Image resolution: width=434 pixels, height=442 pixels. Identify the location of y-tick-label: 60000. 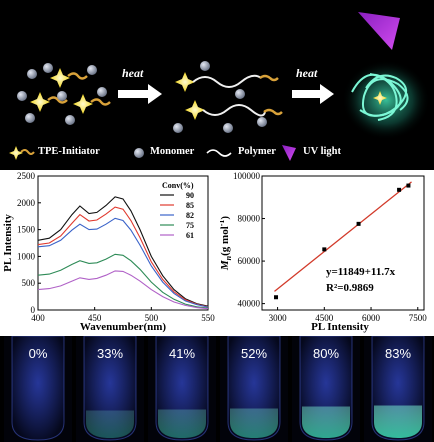
(249, 261).